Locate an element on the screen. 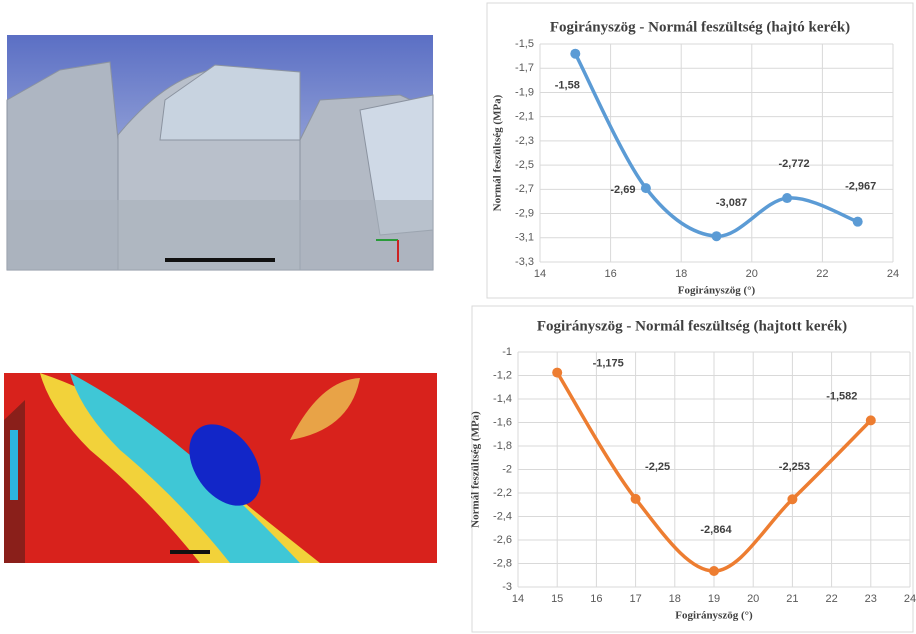 The height and width of the screenshot is (634, 916). y-tick-label: -1,5 is located at coordinates (524, 44).